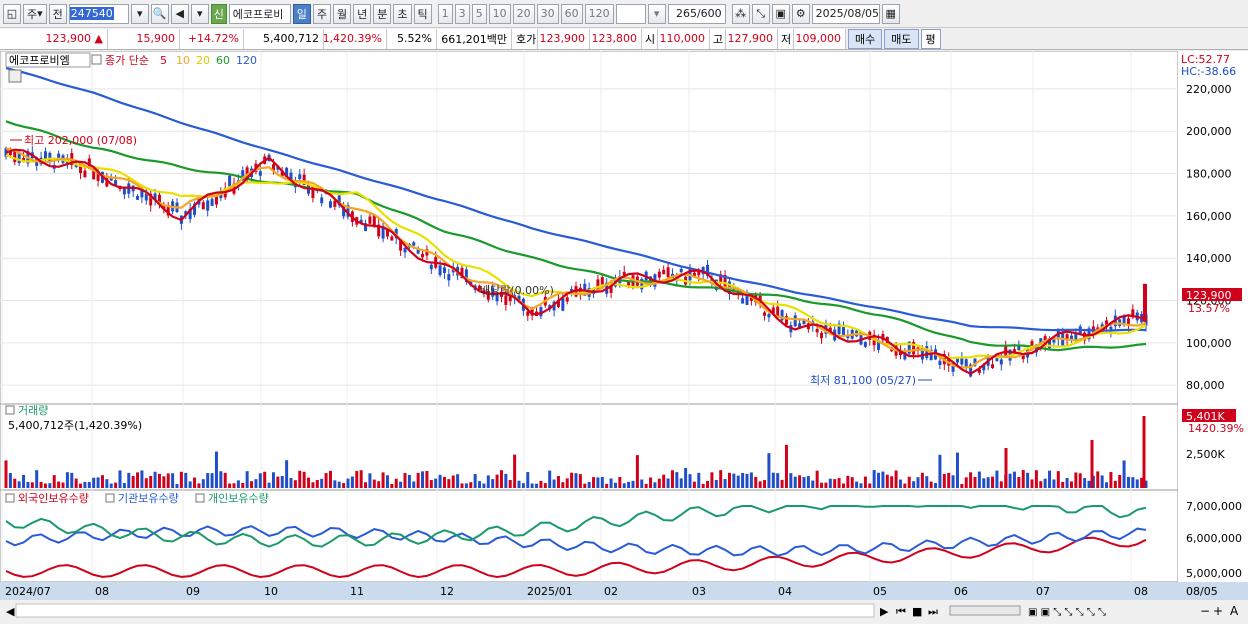 The width and height of the screenshot is (1248, 624). What do you see at coordinates (422, 13) in the screenshot?
I see `tab-tick: 틱` at bounding box center [422, 13].